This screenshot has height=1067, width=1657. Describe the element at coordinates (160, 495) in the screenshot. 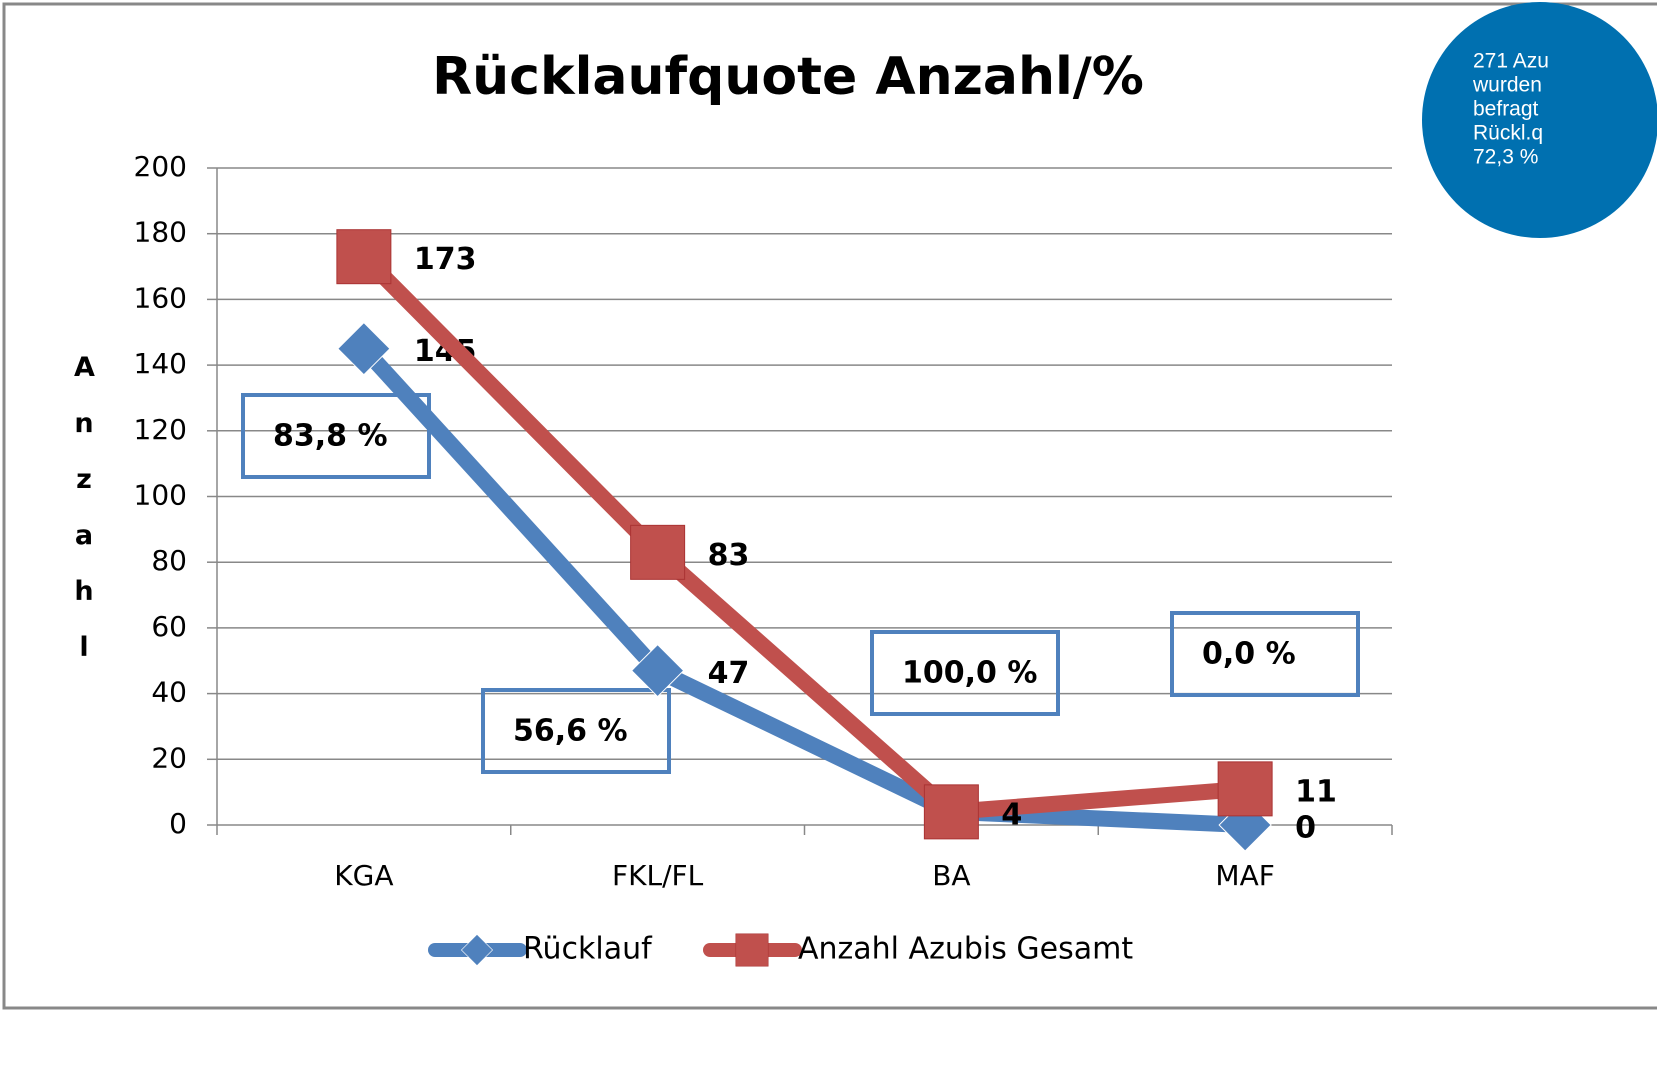

I see `y-tick-label: 100` at that location.